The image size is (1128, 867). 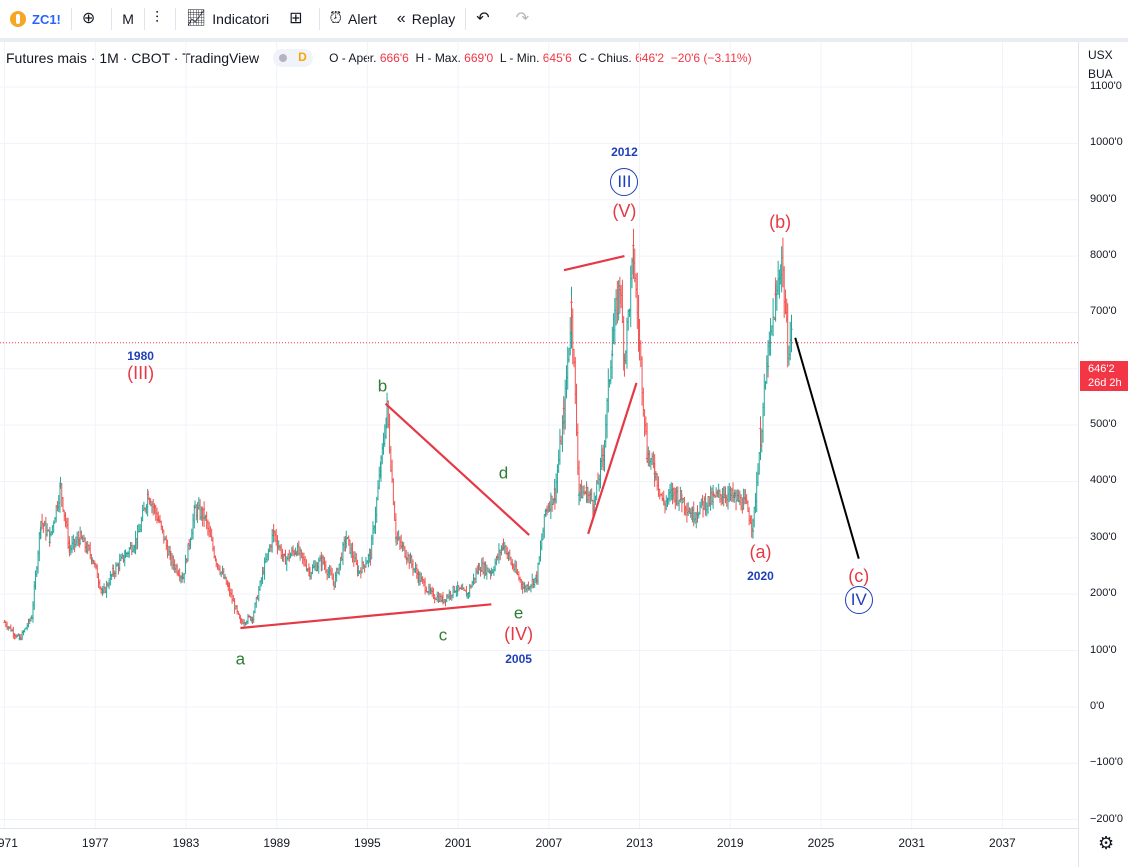 I want to click on rewind-icon: «, so click(x=401, y=18).